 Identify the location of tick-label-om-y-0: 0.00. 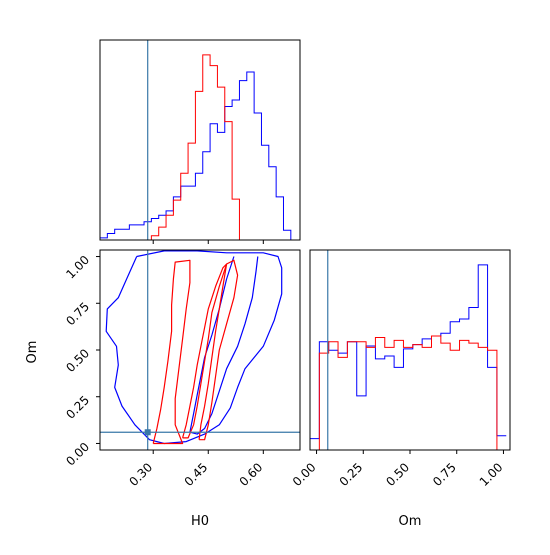
(77, 454).